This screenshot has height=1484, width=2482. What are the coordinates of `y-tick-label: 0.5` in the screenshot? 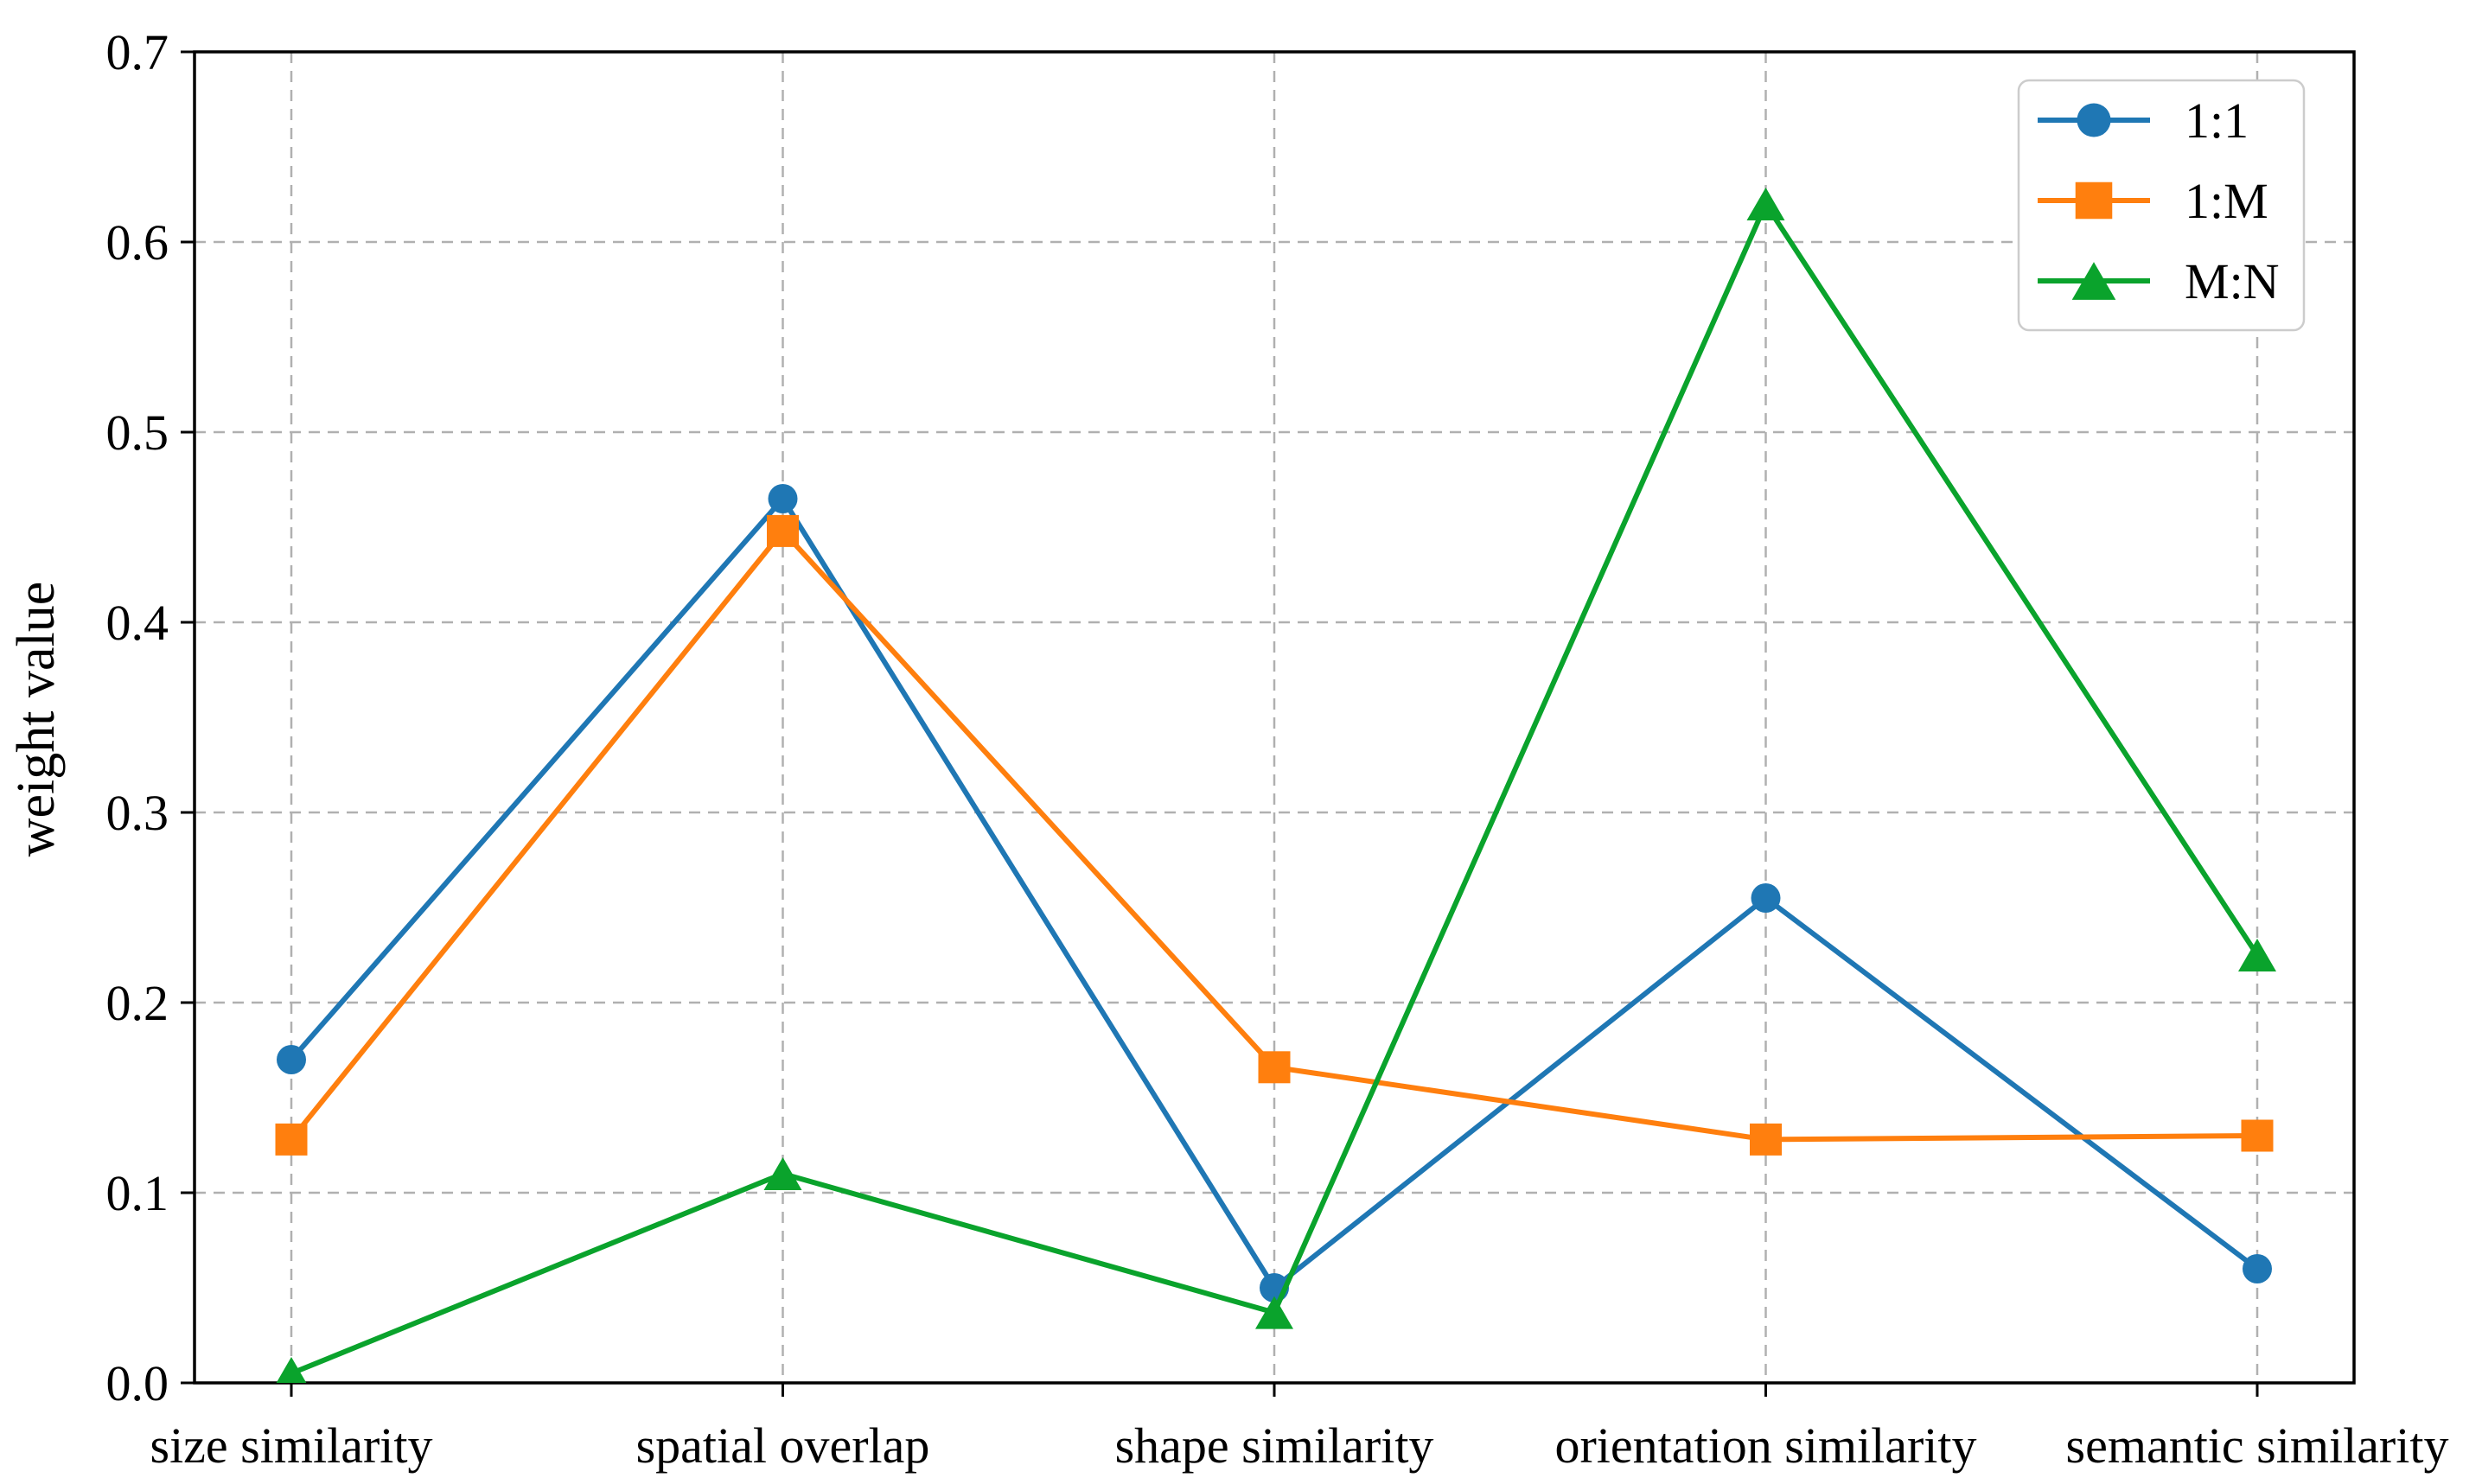 It's located at (137, 432).